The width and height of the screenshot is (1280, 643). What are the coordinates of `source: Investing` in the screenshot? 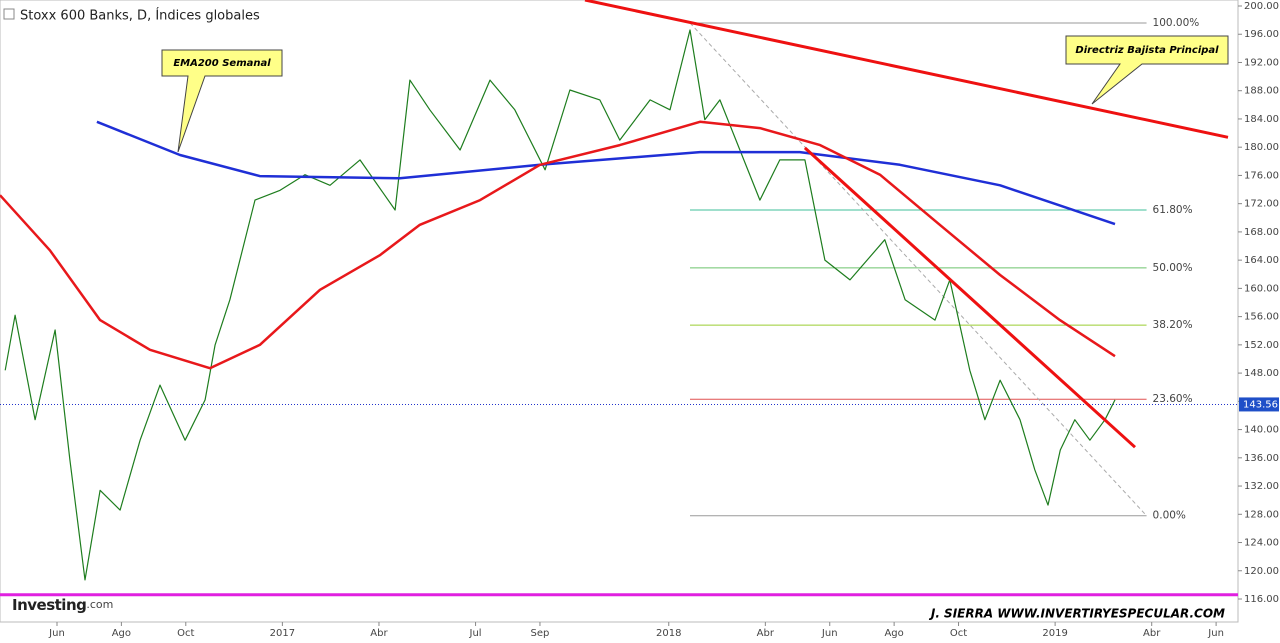 It's located at (49, 605).